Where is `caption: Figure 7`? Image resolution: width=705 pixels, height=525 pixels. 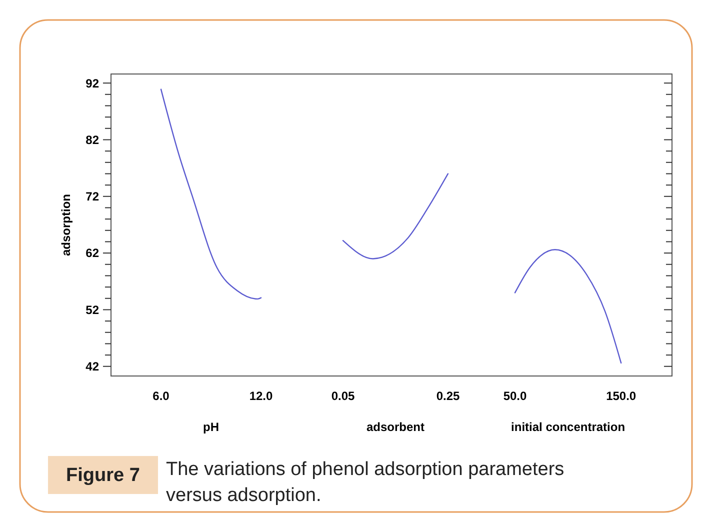 caption: Figure 7 is located at coordinates (103, 475).